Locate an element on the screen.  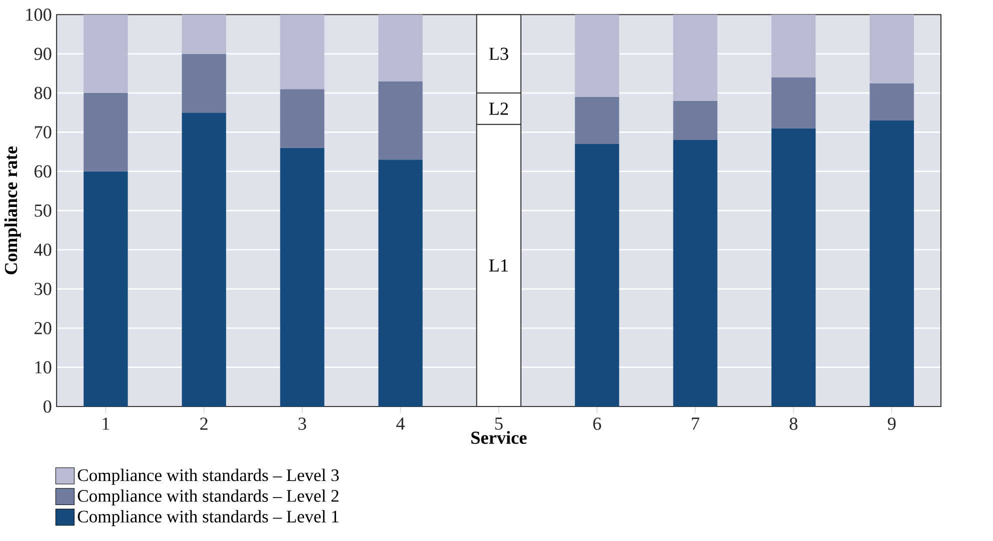
legend-label: Compliance with standards – Level 1 is located at coordinates (208, 518).